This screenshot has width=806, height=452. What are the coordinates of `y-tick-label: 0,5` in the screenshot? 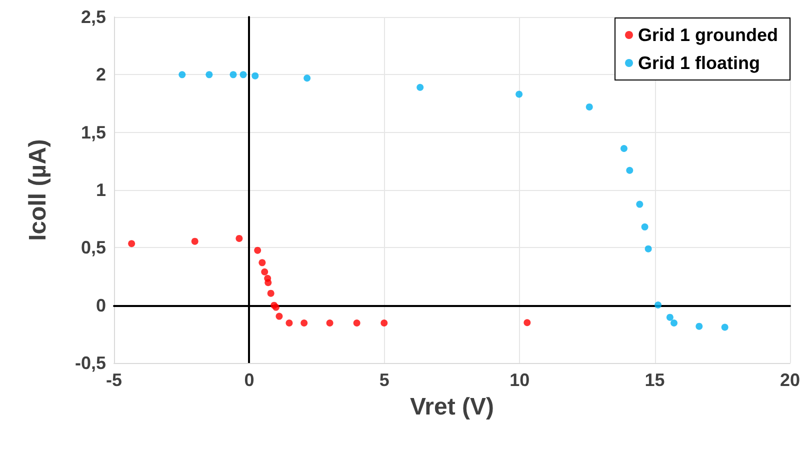 It's located at (93, 248).